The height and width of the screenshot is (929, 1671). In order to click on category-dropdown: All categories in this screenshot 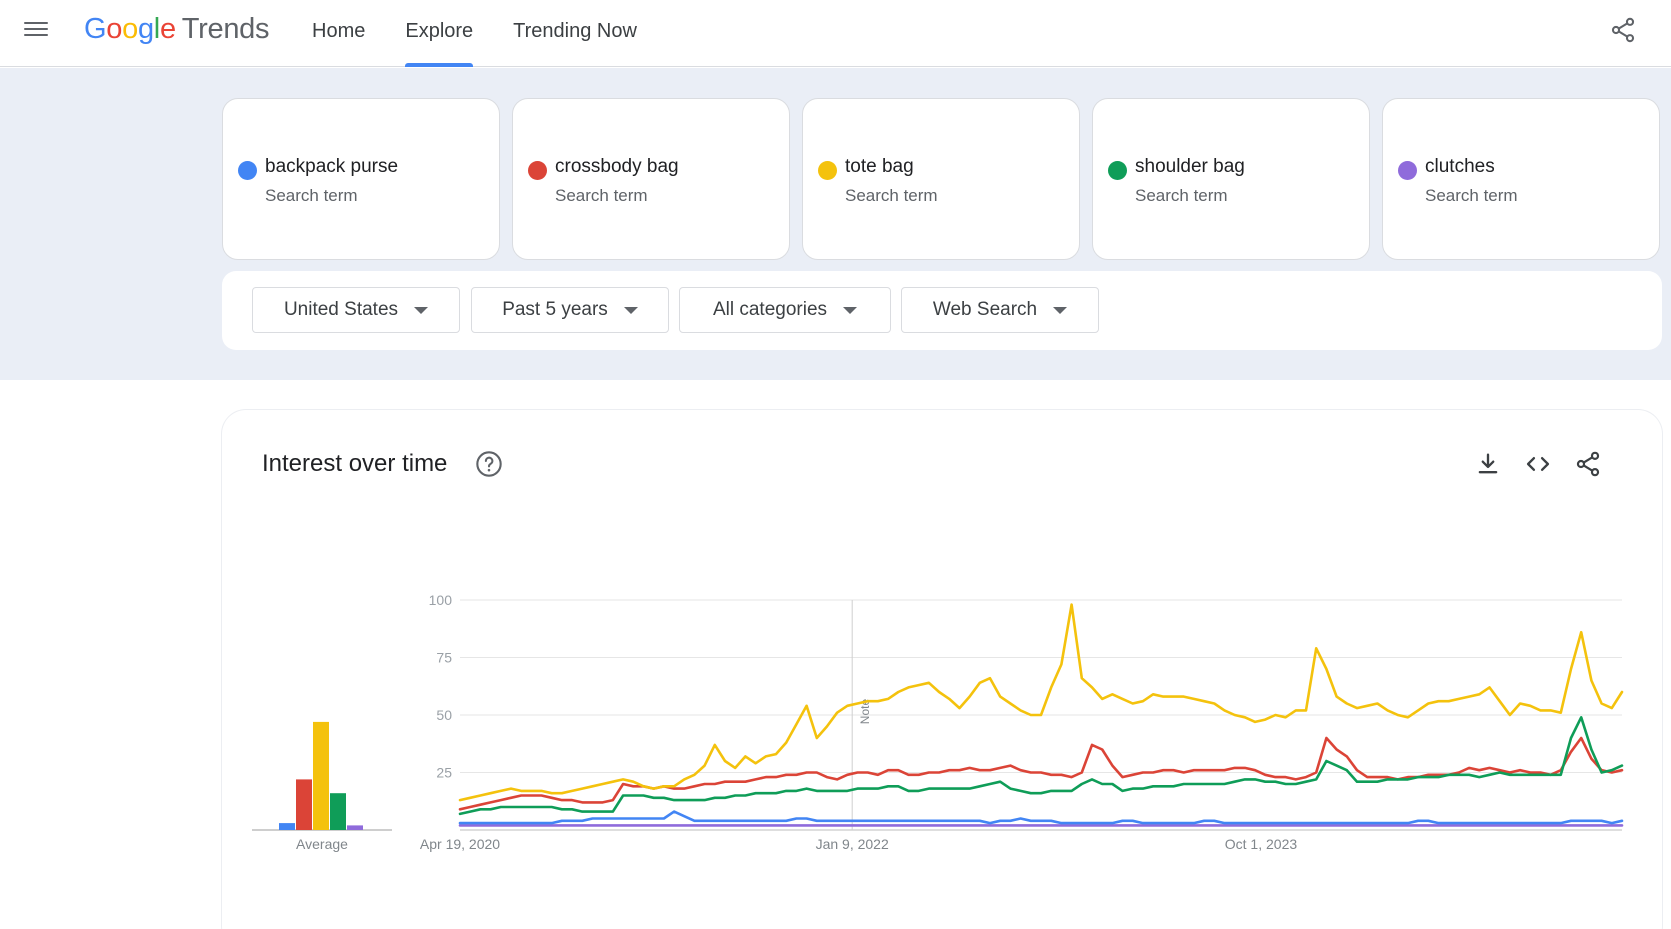, I will do `click(785, 310)`.